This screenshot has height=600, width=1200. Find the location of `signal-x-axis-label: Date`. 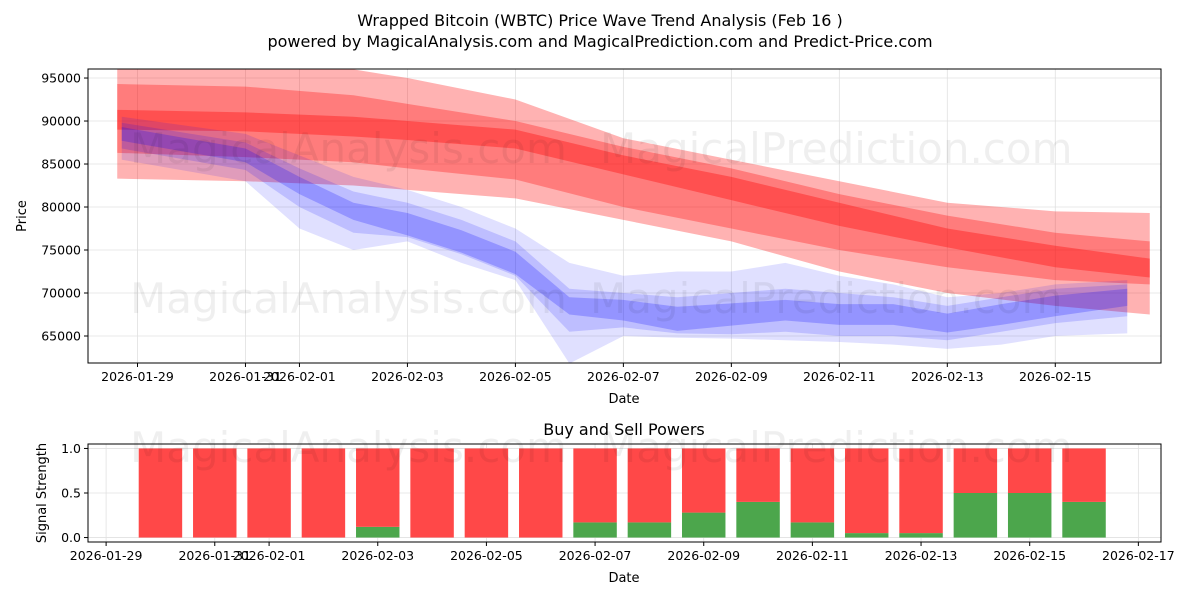

signal-x-axis-label: Date is located at coordinates (623, 578).